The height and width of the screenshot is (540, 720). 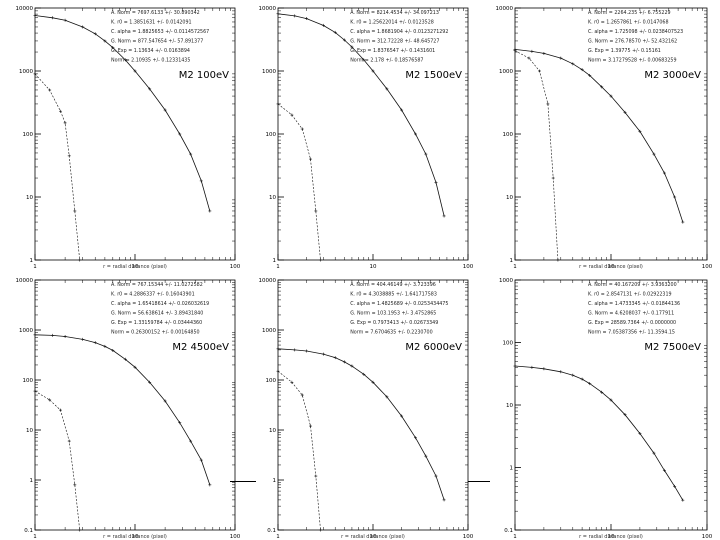 What do you see at coordinates (153, 295) in the screenshot?
I see `fit-parameter: K. r0 = 4.2886337 +/- 0.16043901` at bounding box center [153, 295].